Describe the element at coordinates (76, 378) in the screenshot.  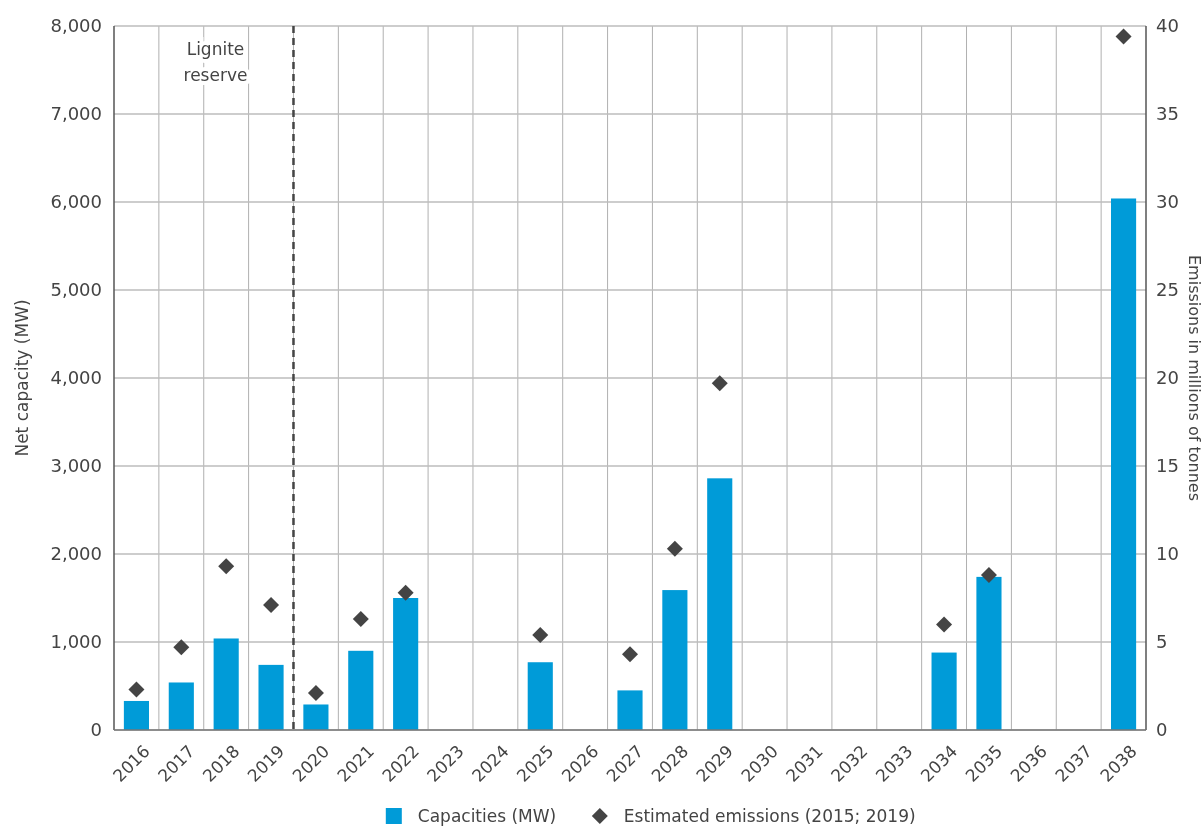
I see `y-tick-label: 4,000` at that location.